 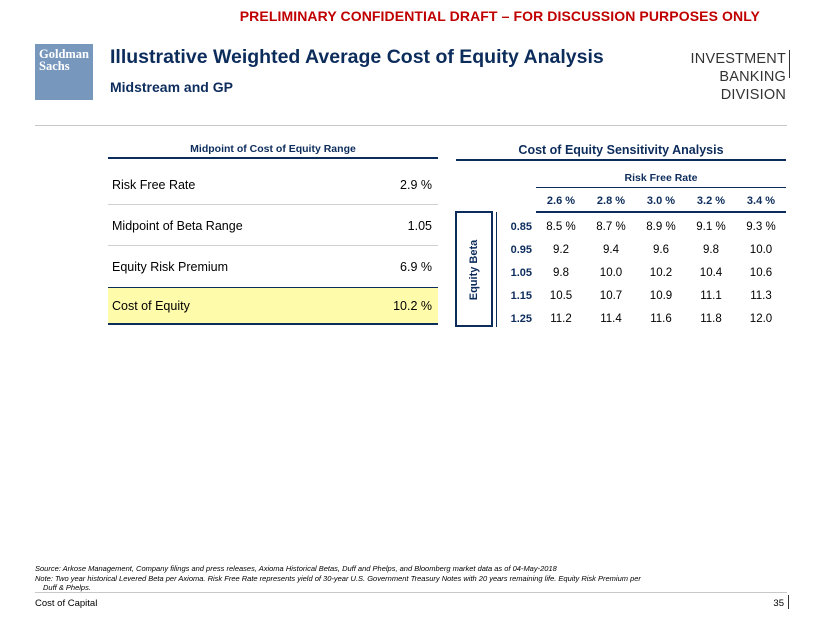 I want to click on risk-free-rate-axis-rule, so click(x=661, y=187).